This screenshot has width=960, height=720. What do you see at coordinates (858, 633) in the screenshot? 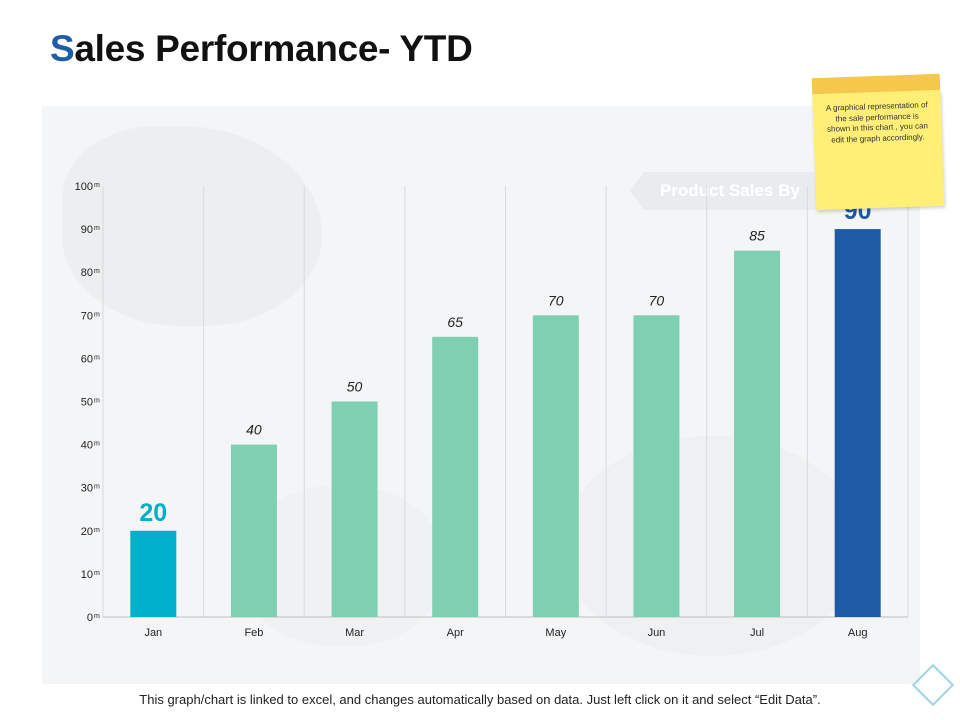
I see `x-tick-label: Aug` at bounding box center [858, 633].